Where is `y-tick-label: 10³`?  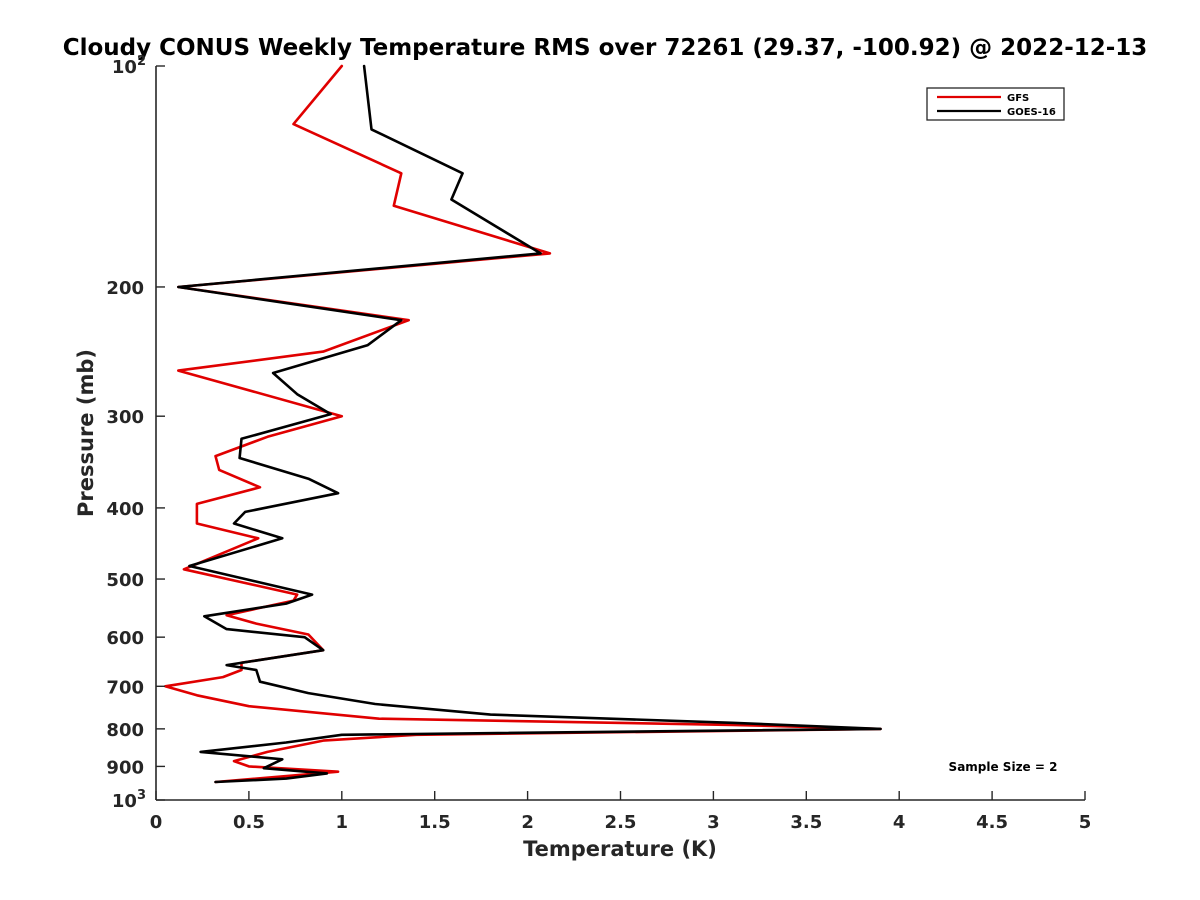 y-tick-label: 10³ is located at coordinates (129, 800).